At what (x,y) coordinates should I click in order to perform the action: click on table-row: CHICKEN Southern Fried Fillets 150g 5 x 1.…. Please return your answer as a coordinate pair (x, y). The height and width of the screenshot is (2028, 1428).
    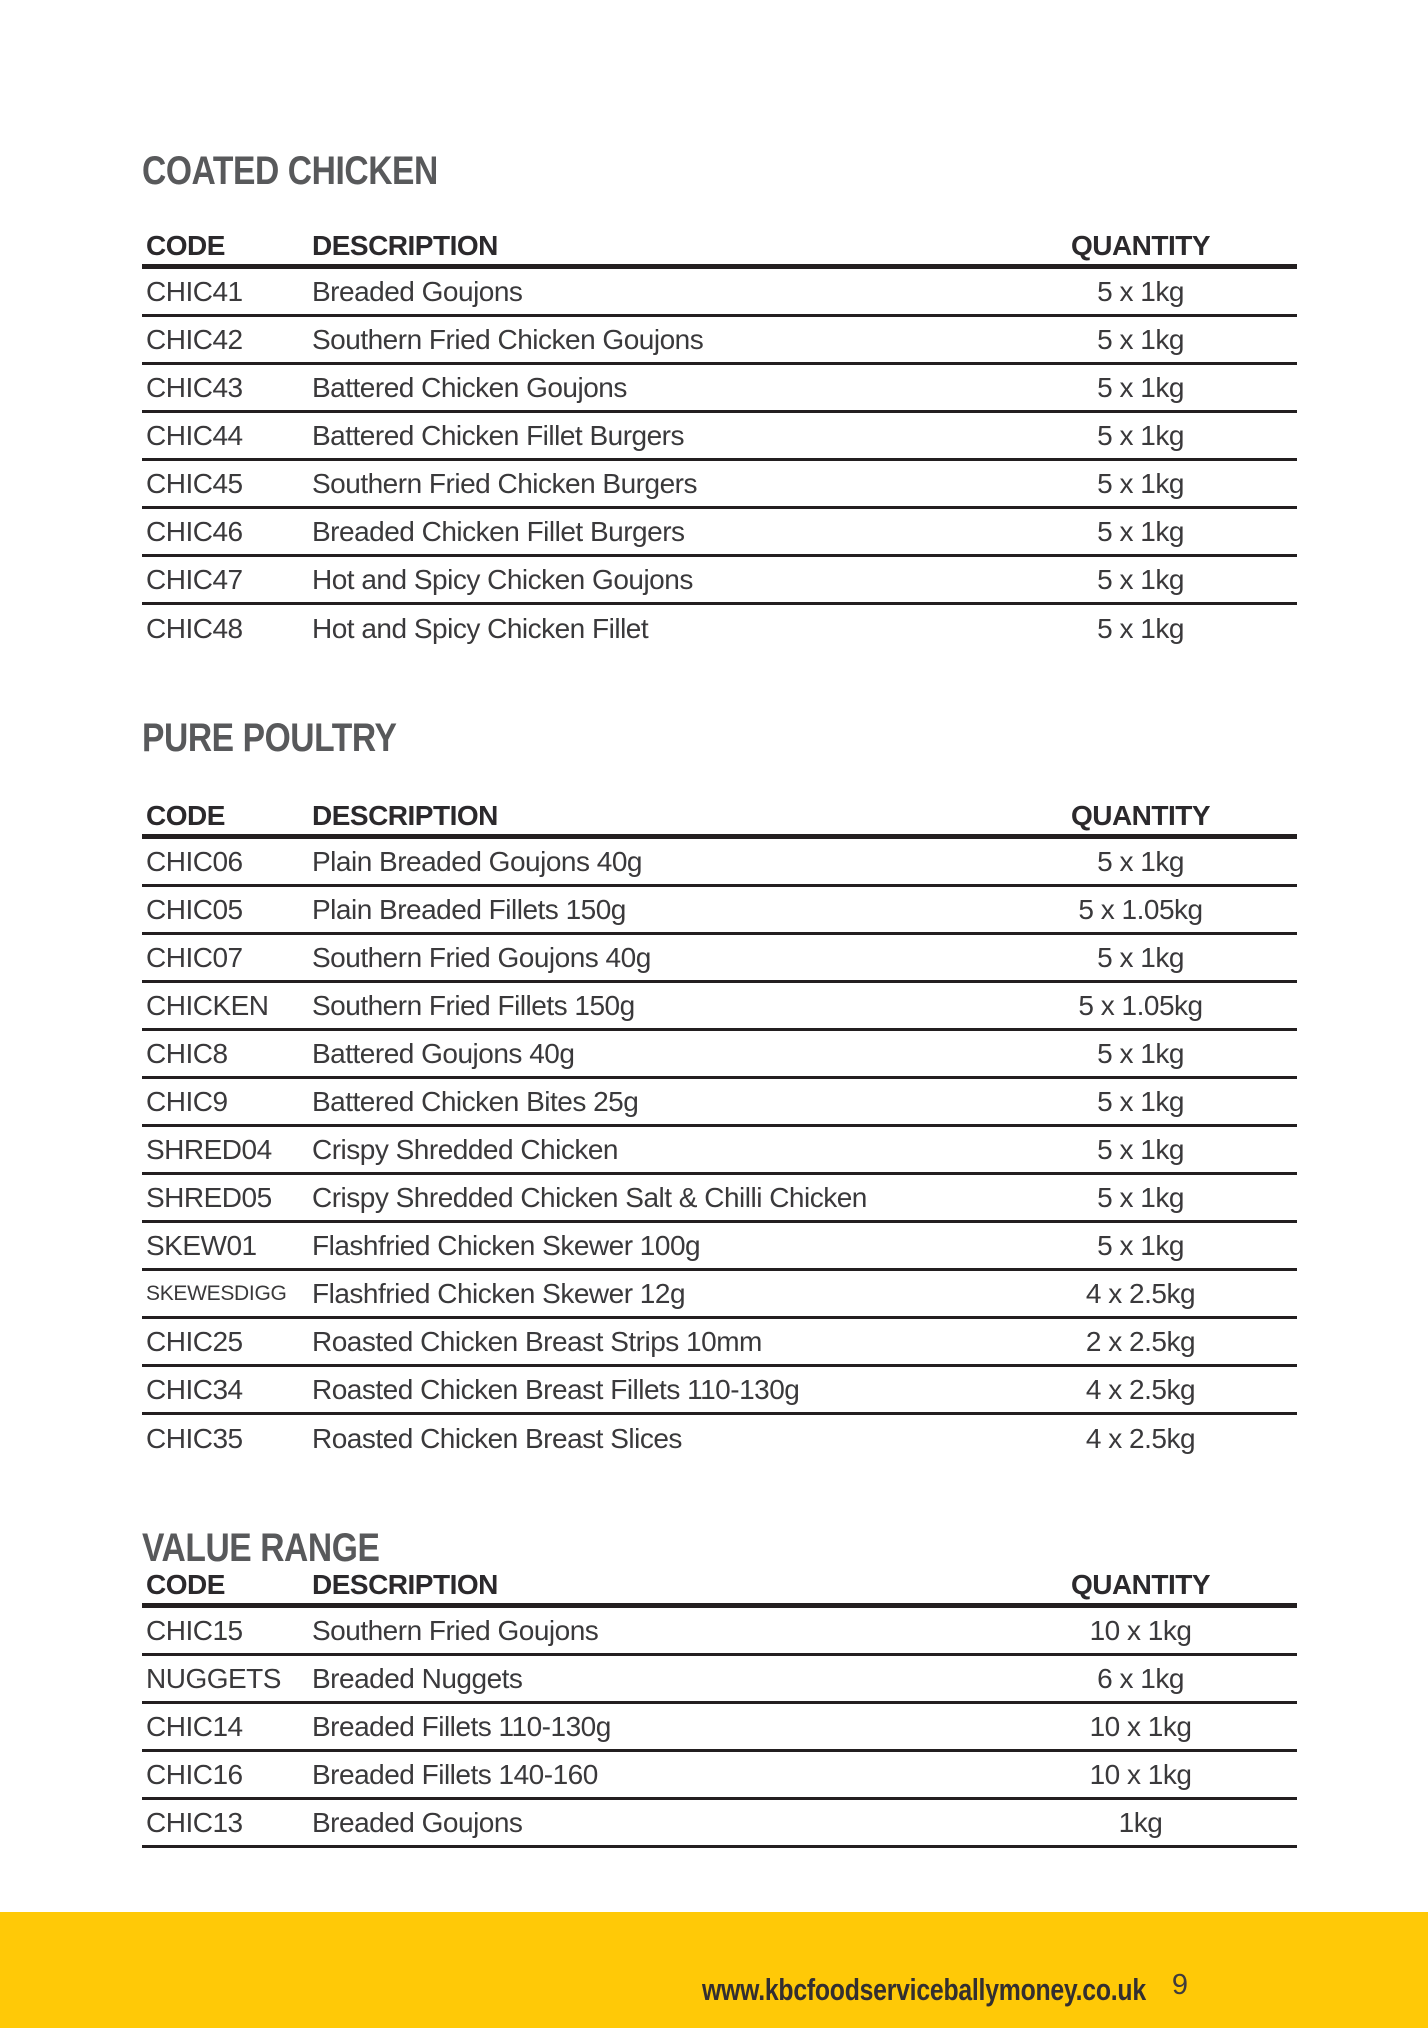
    Looking at the image, I should click on (719, 1007).